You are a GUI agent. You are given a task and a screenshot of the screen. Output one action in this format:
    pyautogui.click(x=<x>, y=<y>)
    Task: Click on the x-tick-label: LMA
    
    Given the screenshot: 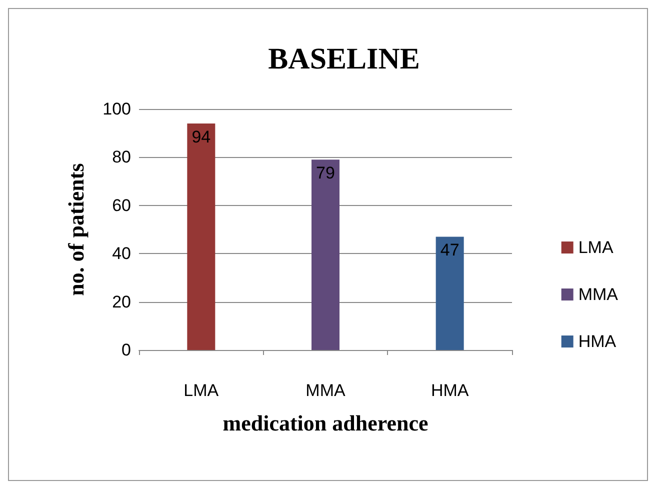 What is the action you would take?
    pyautogui.click(x=202, y=390)
    